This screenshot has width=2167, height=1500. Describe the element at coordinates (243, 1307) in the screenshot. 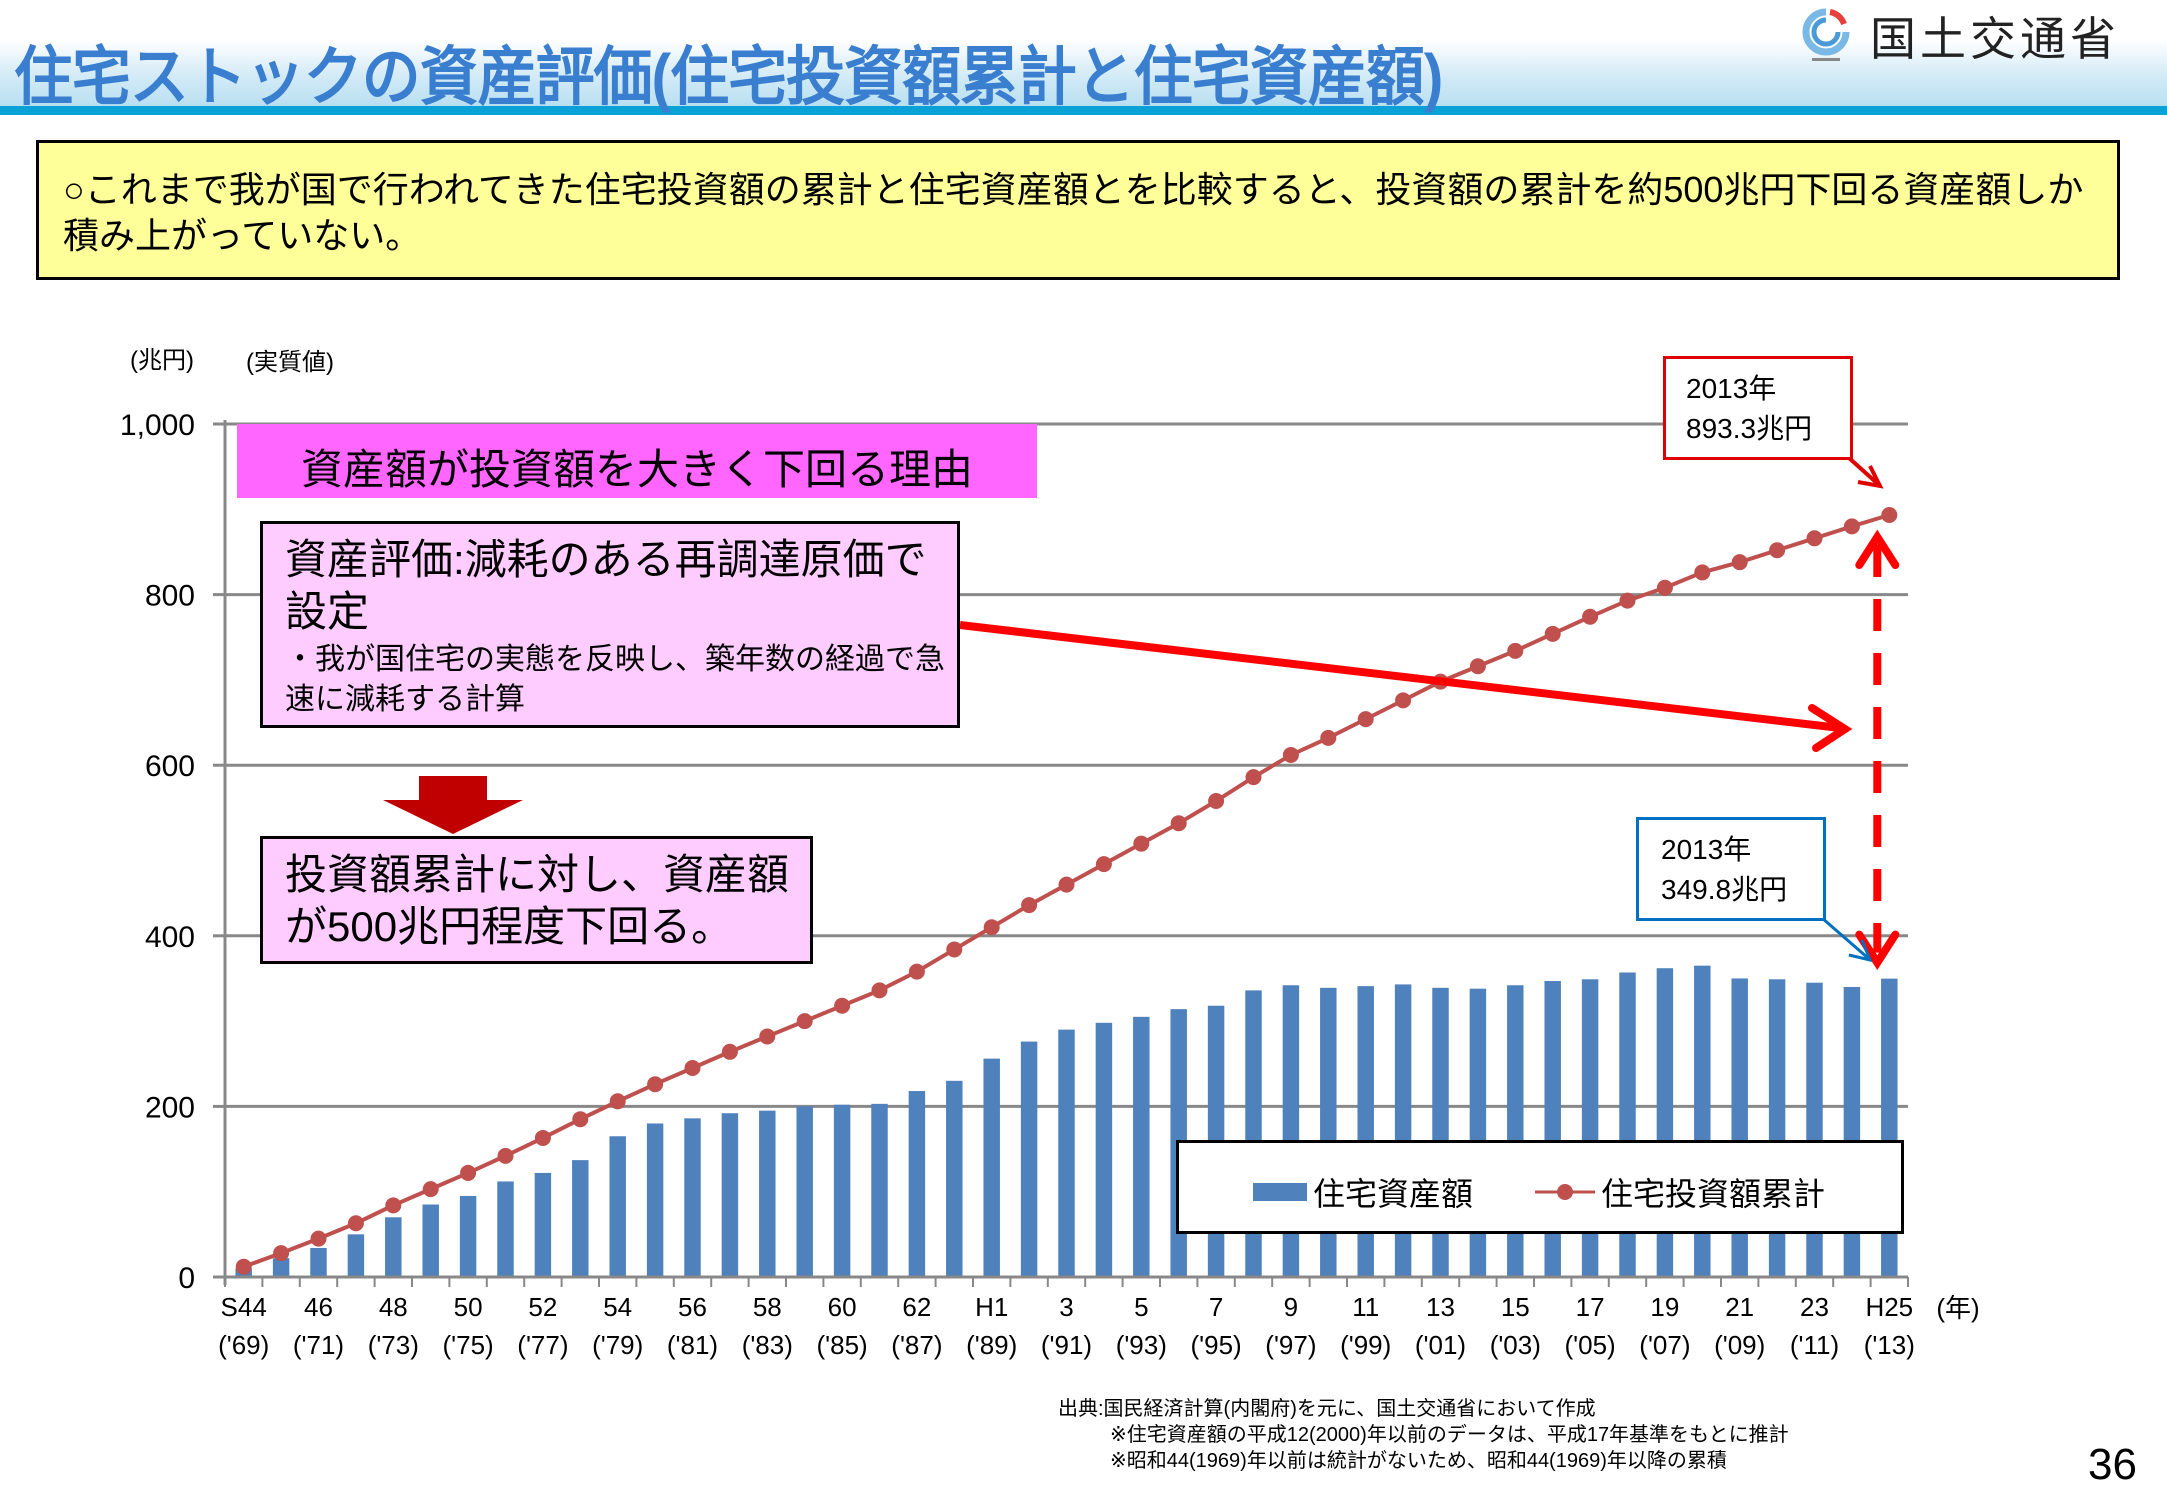

I see `x-tick-label-era: S44` at that location.